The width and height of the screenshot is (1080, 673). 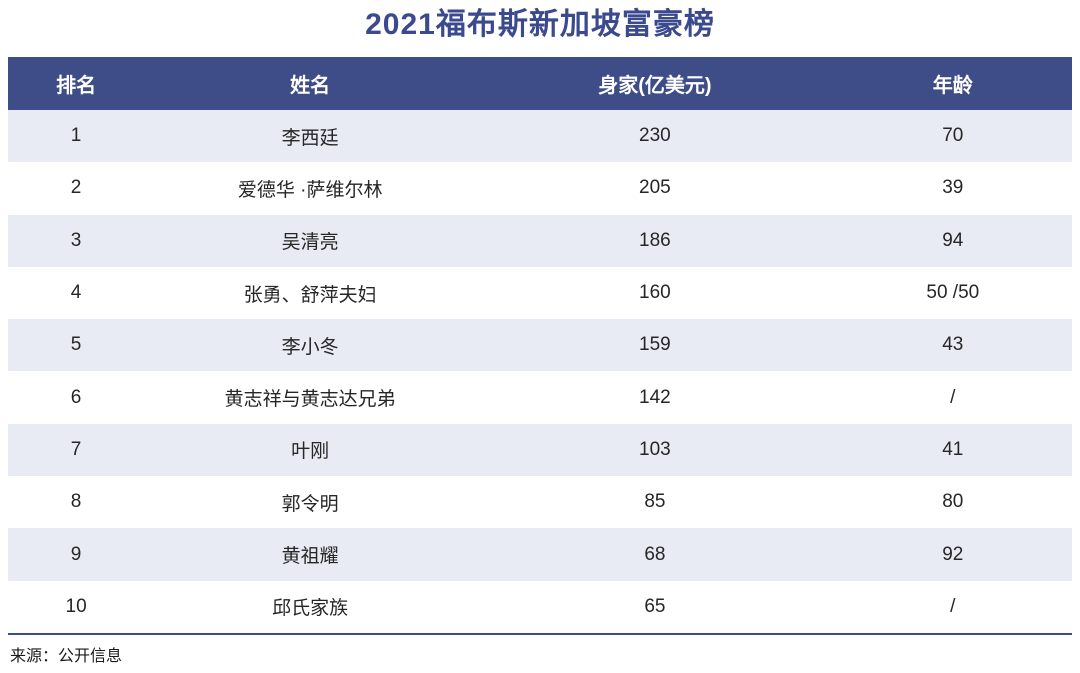 What do you see at coordinates (540, 397) in the screenshot?
I see `table-row: 6 黄志祥与黄志达兄弟 142 /` at bounding box center [540, 397].